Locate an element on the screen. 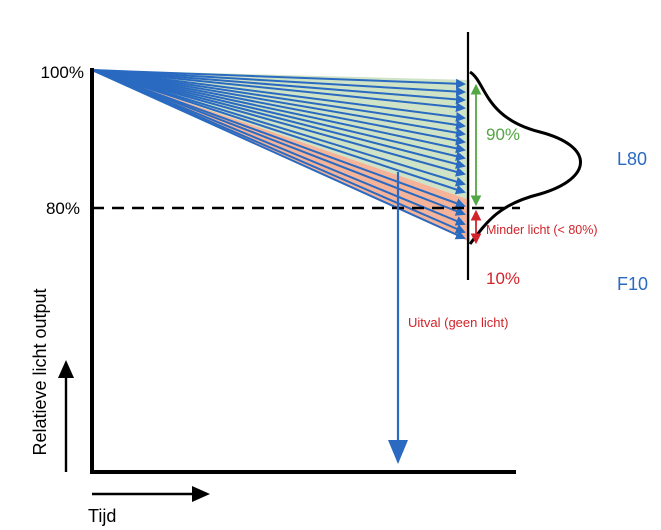  label-uitval: Uitval (geen licht) is located at coordinates (458, 322).